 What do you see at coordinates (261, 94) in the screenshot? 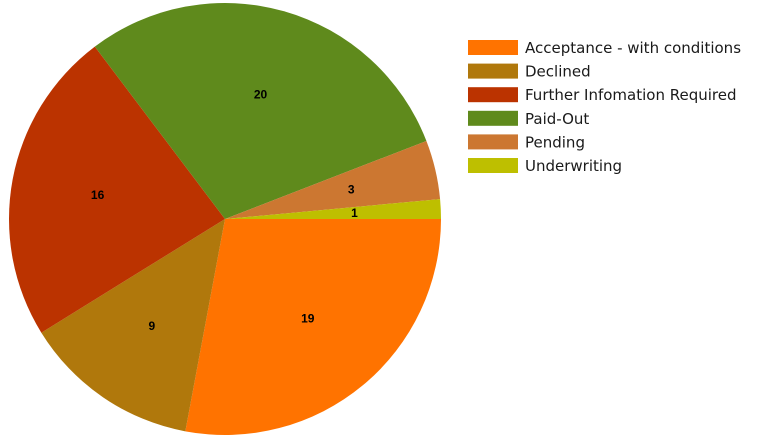
I see `slice-value-label: 20` at bounding box center [261, 94].